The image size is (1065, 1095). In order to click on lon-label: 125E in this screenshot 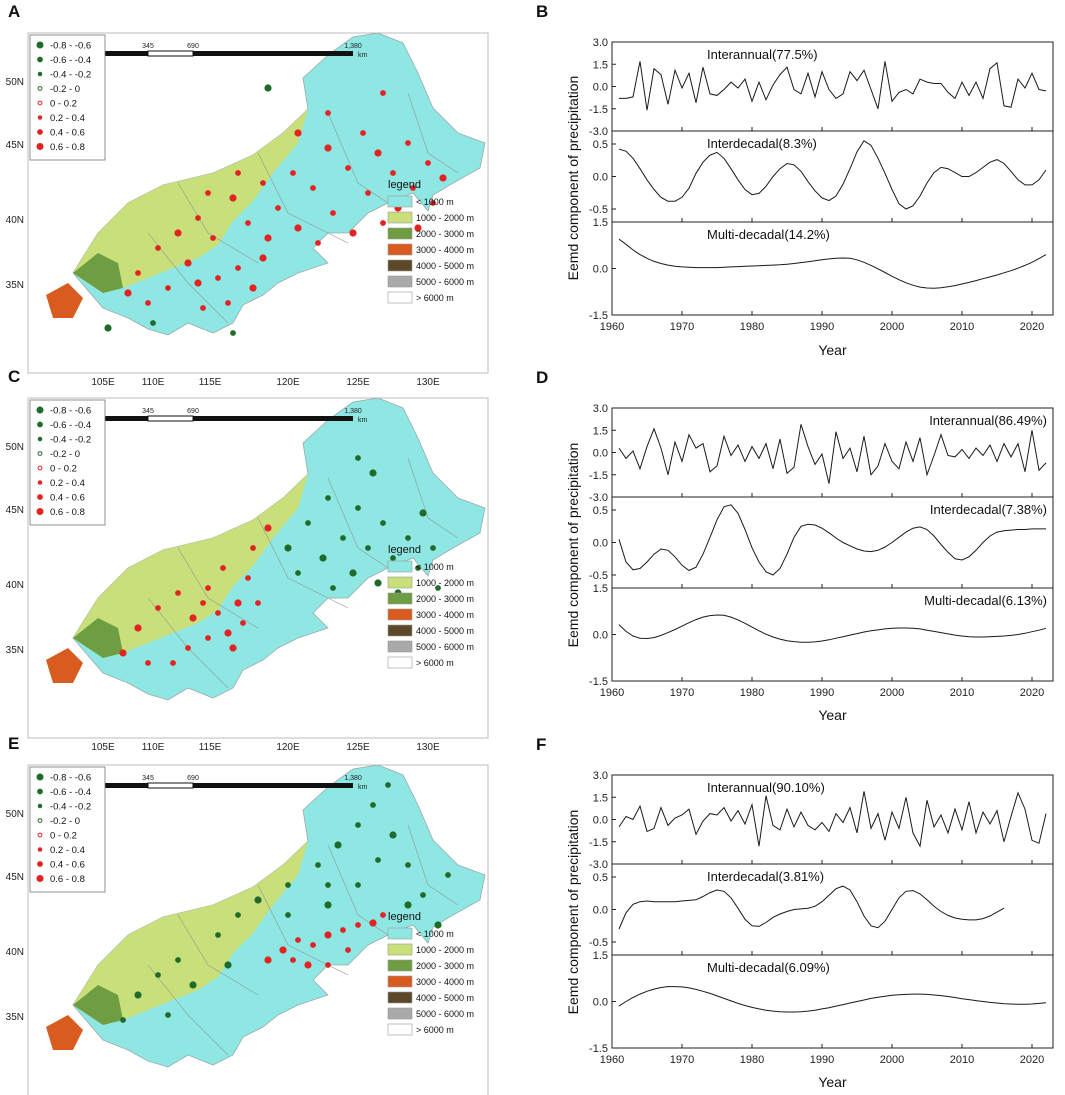, I will do `click(358, 382)`.